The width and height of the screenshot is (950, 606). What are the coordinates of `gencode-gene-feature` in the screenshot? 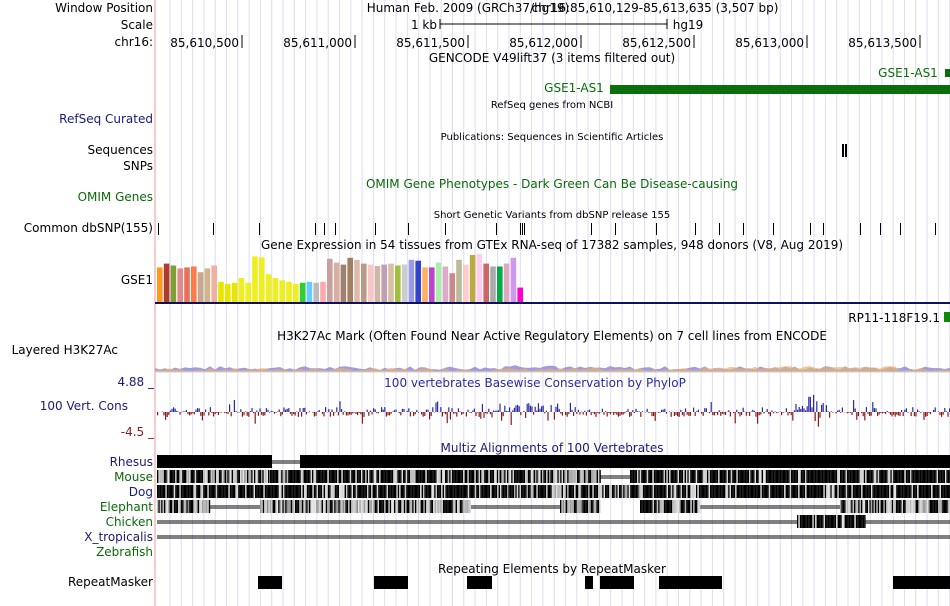 It's located at (780, 89).